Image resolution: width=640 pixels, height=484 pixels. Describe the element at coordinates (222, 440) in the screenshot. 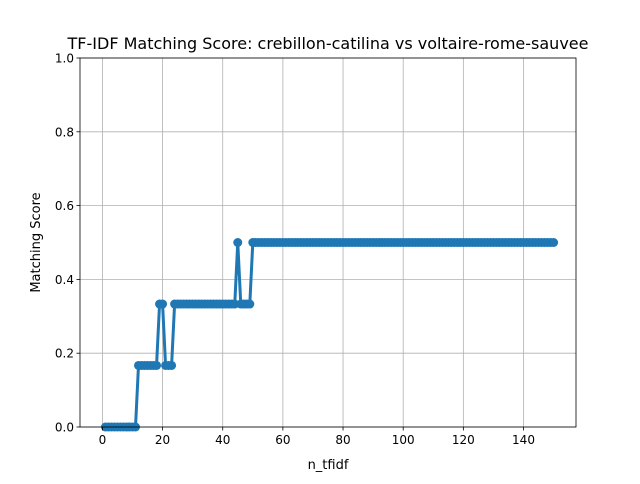

I see `x-tick-label: 40` at that location.